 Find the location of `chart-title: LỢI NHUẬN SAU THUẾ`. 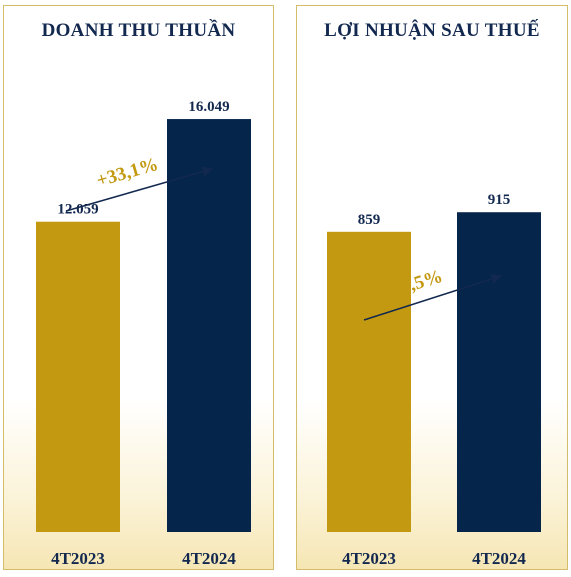

chart-title: LỢI NHUẬN SAU THUẾ is located at coordinates (432, 30).